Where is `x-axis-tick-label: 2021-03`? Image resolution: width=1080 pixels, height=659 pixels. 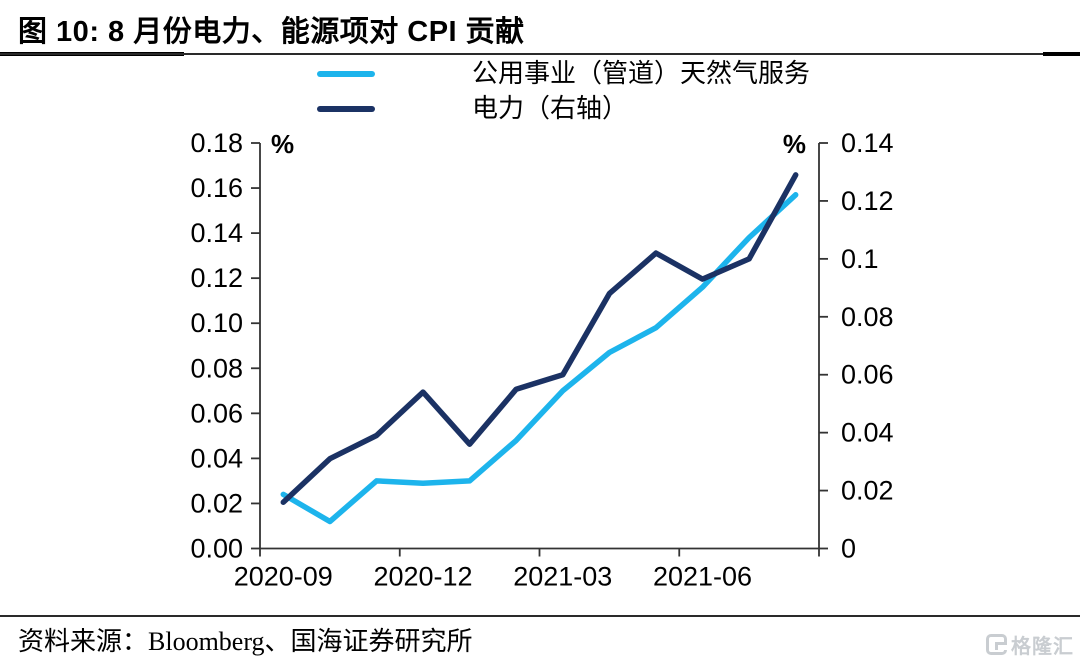
x-axis-tick-label: 2021-03 is located at coordinates (562, 577).